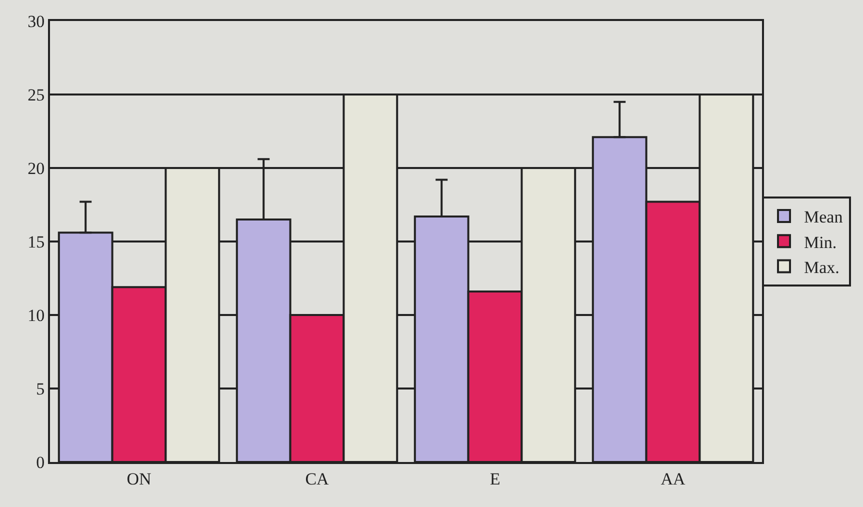  Describe the element at coordinates (673, 478) in the screenshot. I see `x-tick-label: AA` at that location.